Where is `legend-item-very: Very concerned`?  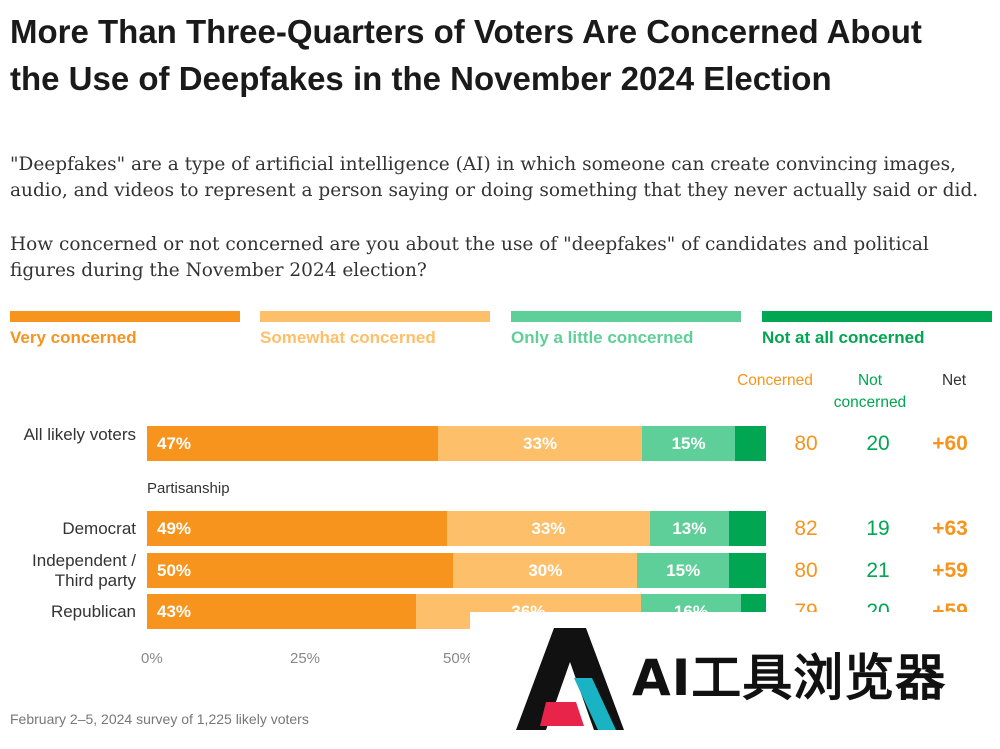 legend-item-very: Very concerned is located at coordinates (125, 329).